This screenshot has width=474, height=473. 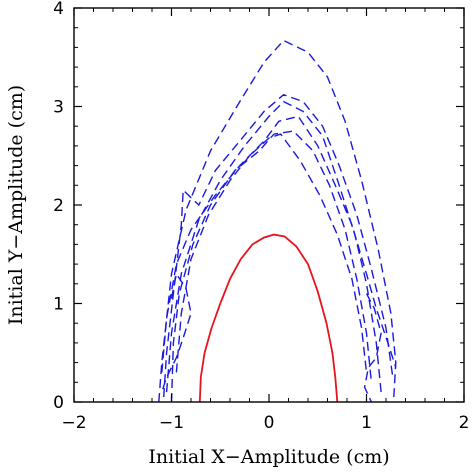 What do you see at coordinates (58, 9) in the screenshot?
I see `y-tick-label: 4` at bounding box center [58, 9].